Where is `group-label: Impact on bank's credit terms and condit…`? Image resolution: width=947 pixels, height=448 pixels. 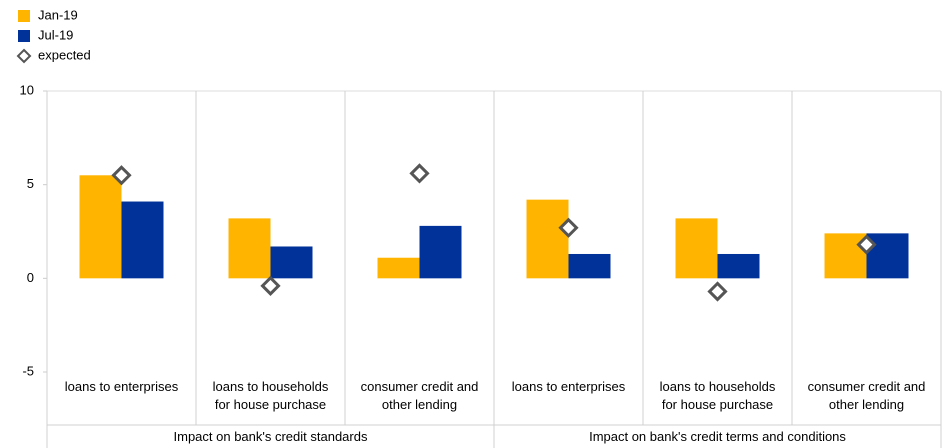
group-label: Impact on bank's credit terms and condit… is located at coordinates (717, 436).